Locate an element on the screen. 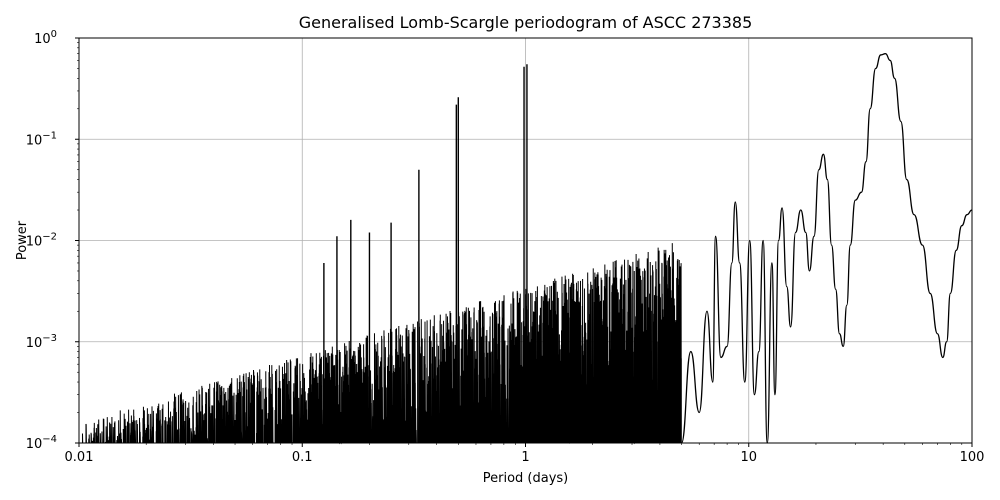  x-tick-label: 0.01 is located at coordinates (79, 457).